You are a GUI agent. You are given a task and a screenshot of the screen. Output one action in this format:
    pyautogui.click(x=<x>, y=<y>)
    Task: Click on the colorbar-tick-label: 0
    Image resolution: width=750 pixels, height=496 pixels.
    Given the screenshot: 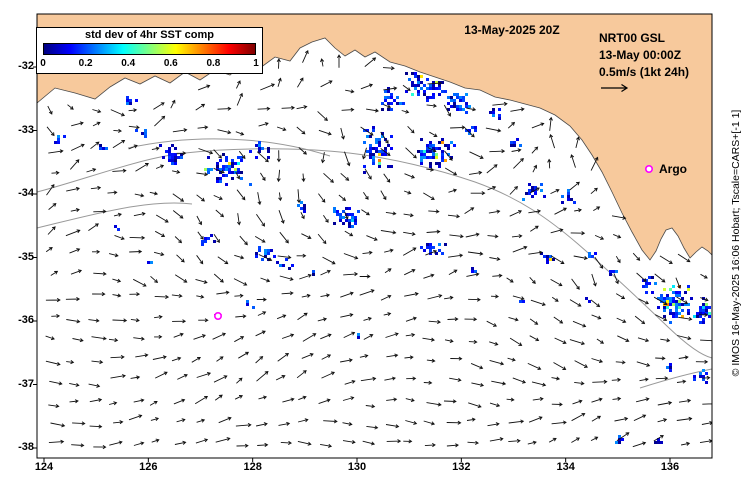 What is the action you would take?
    pyautogui.click(x=43, y=63)
    